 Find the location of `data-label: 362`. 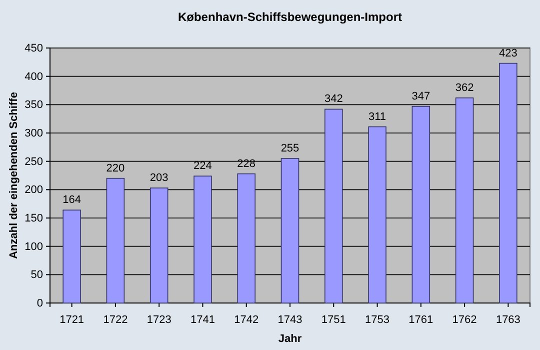

data-label: 362 is located at coordinates (464, 88).